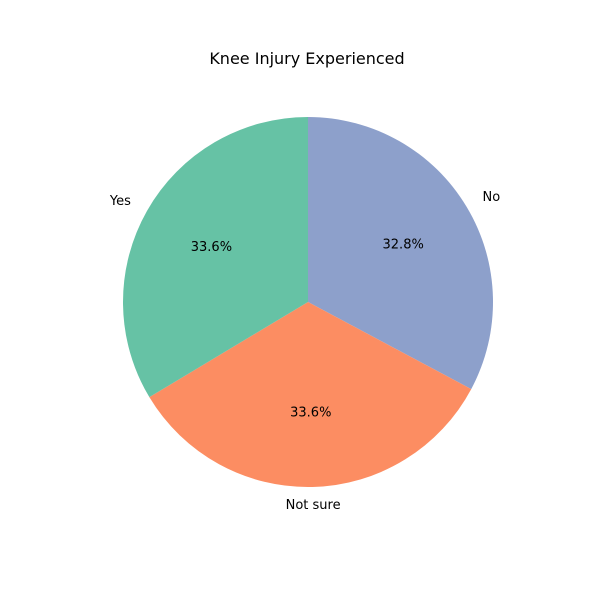  Describe the element at coordinates (403, 244) in the screenshot. I see `slice-percent-label: 32.8%` at that location.